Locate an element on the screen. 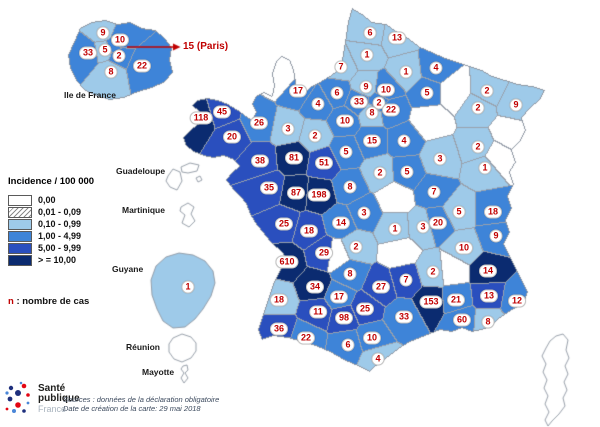  legend-label: 0,10 - 0,99 is located at coordinates (60, 224).